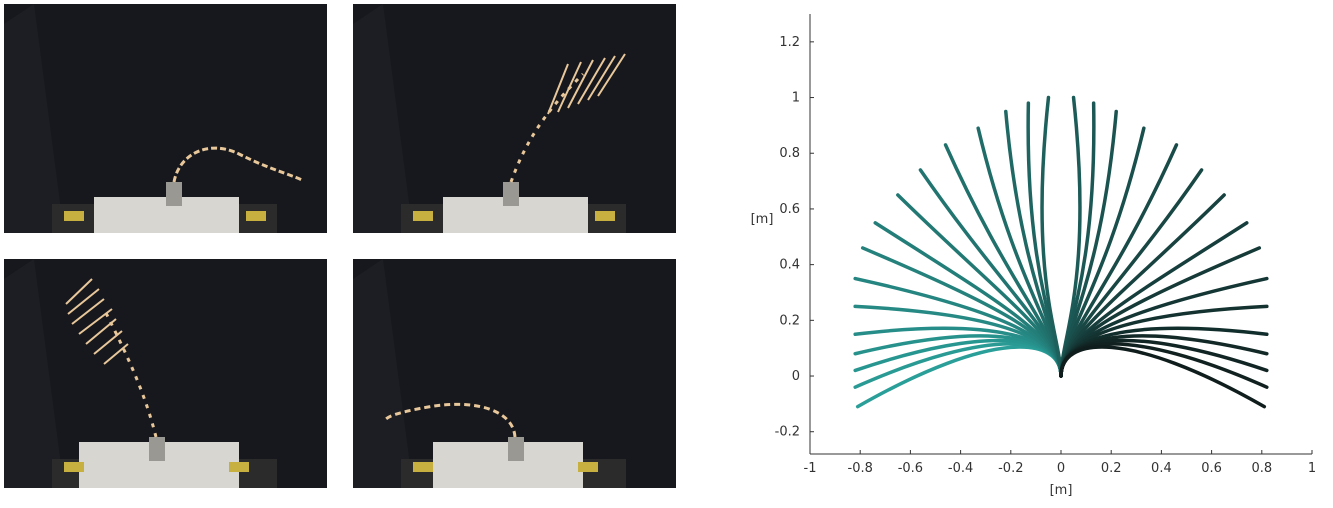 The width and height of the screenshot is (1333, 508). I want to click on y-tick-label: 0.6, so click(789, 209).